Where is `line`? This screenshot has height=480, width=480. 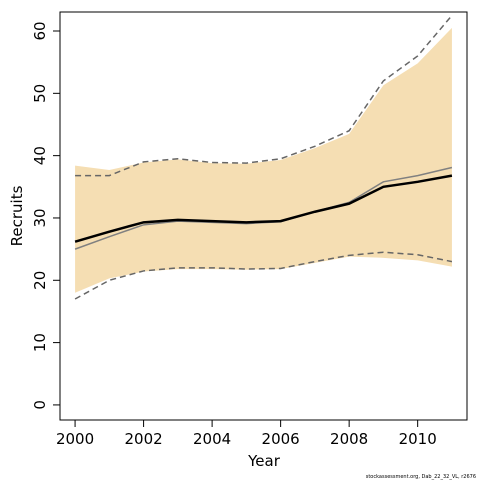
line is located at coordinates (263, 208).